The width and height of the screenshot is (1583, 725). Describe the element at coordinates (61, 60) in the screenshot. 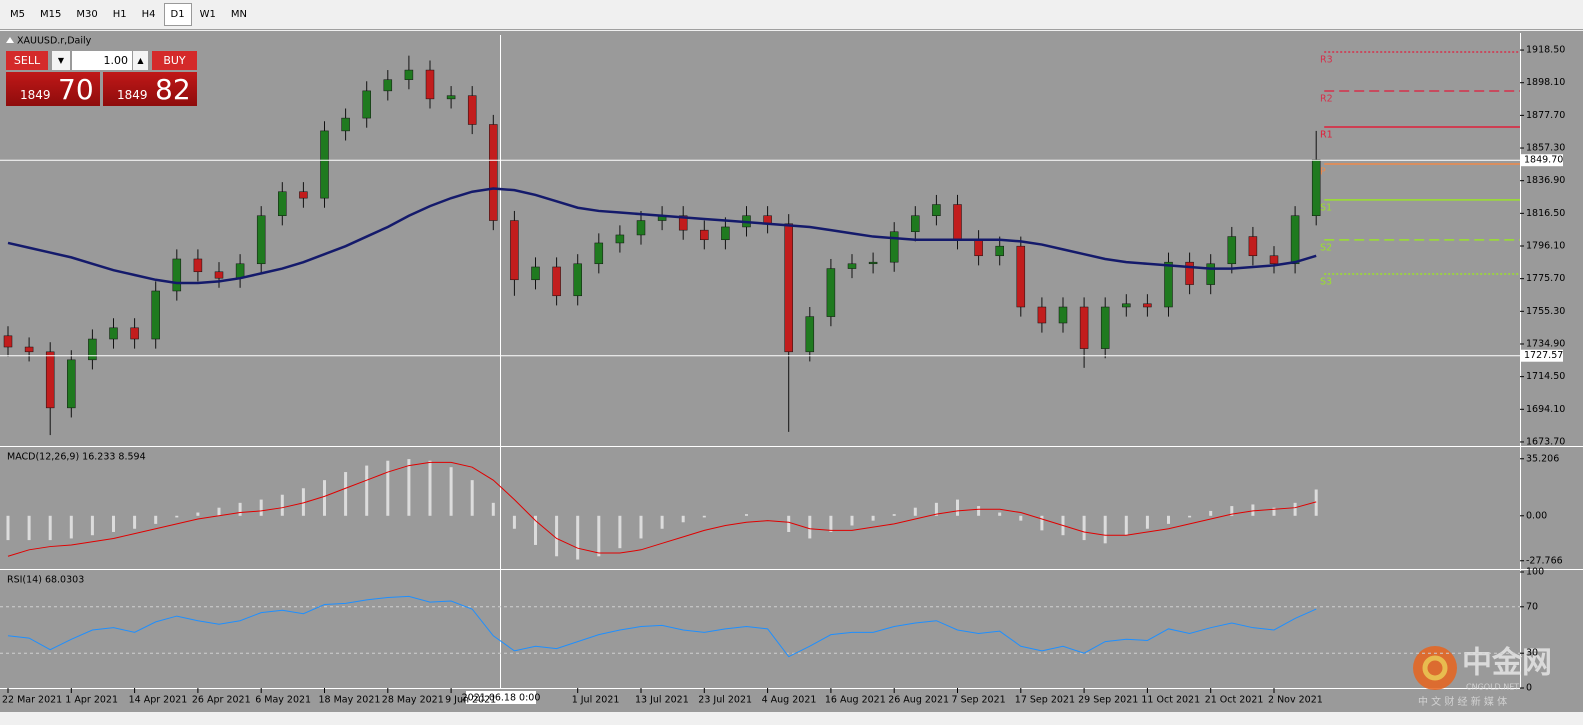

I see `lot-dropdown: ▼` at that location.